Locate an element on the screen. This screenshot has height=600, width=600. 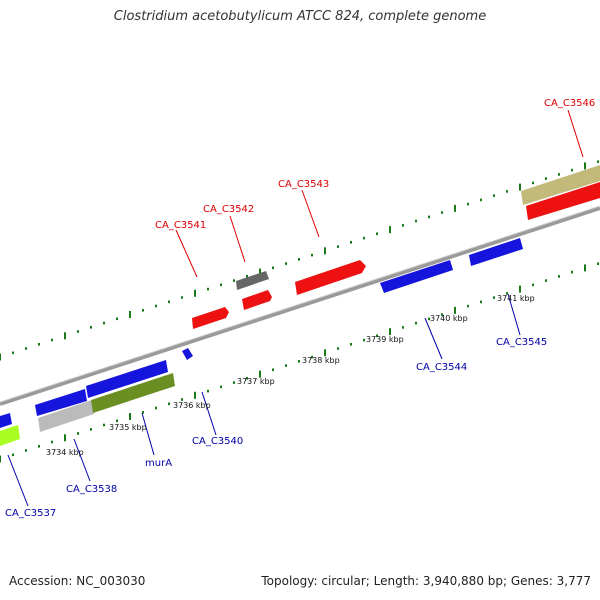
scale-label: 3740 kbp is located at coordinates (449, 318).